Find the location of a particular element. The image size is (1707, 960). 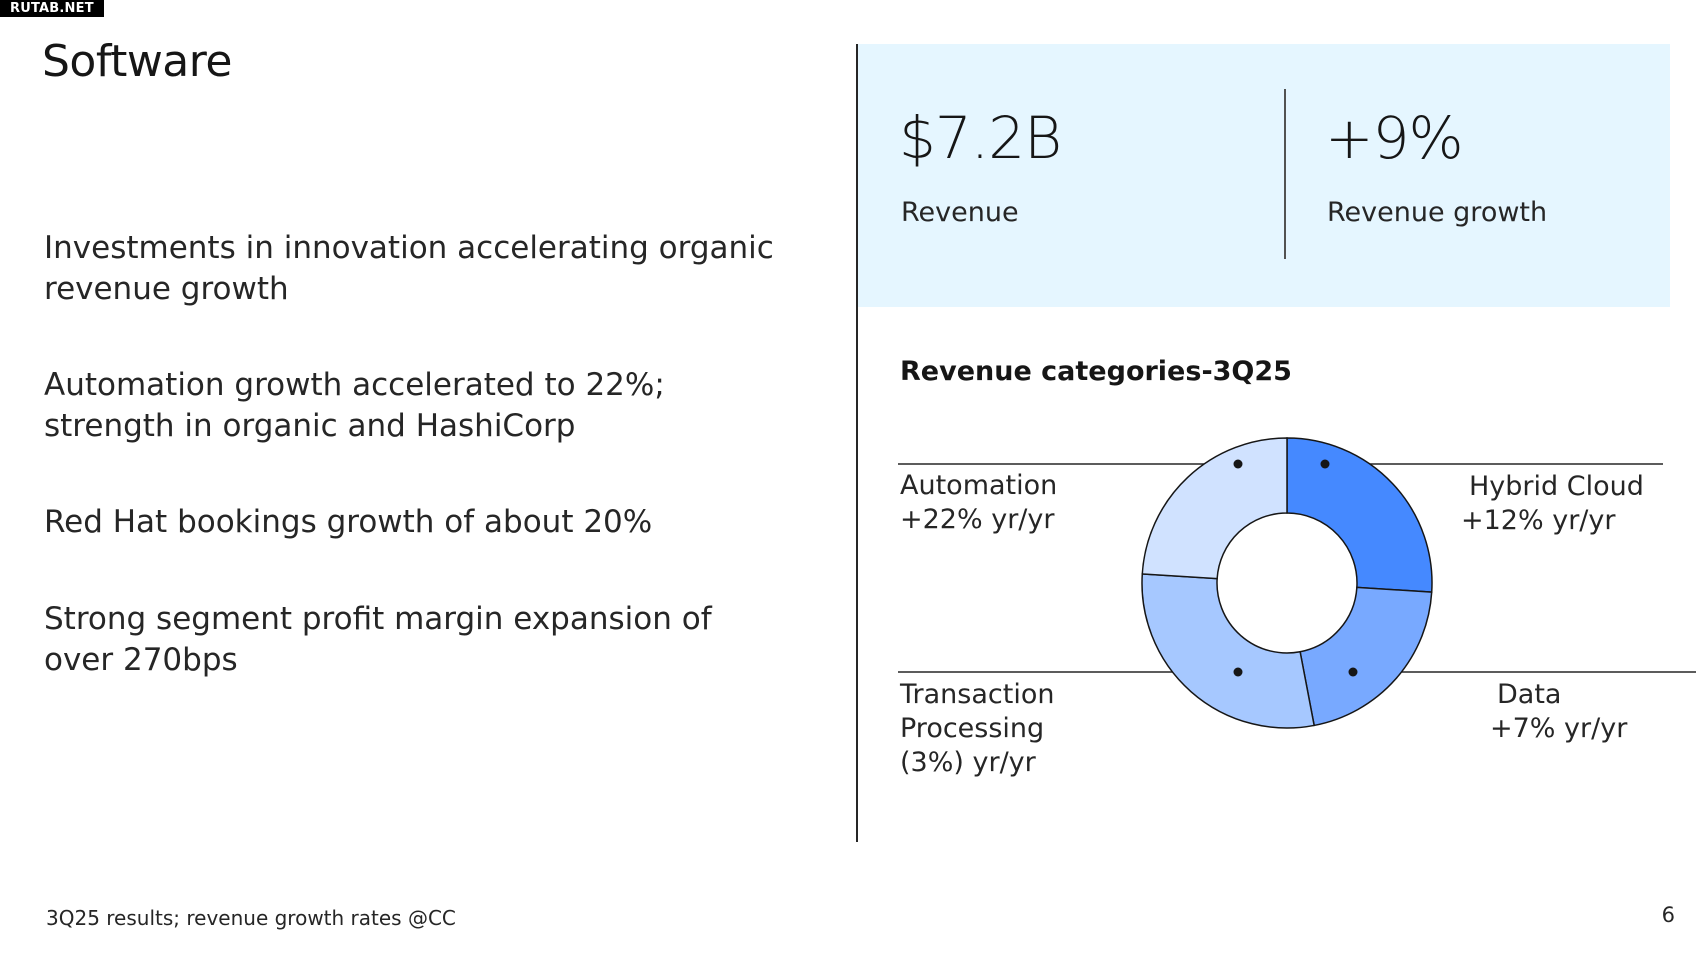

automation-label: Automation +22% yr/yr is located at coordinates (978, 503).